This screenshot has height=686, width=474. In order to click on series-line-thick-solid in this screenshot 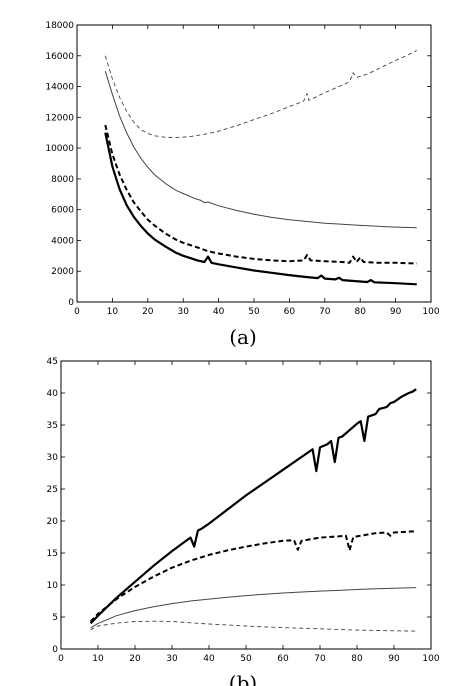, I will do `click(260, 209)`.